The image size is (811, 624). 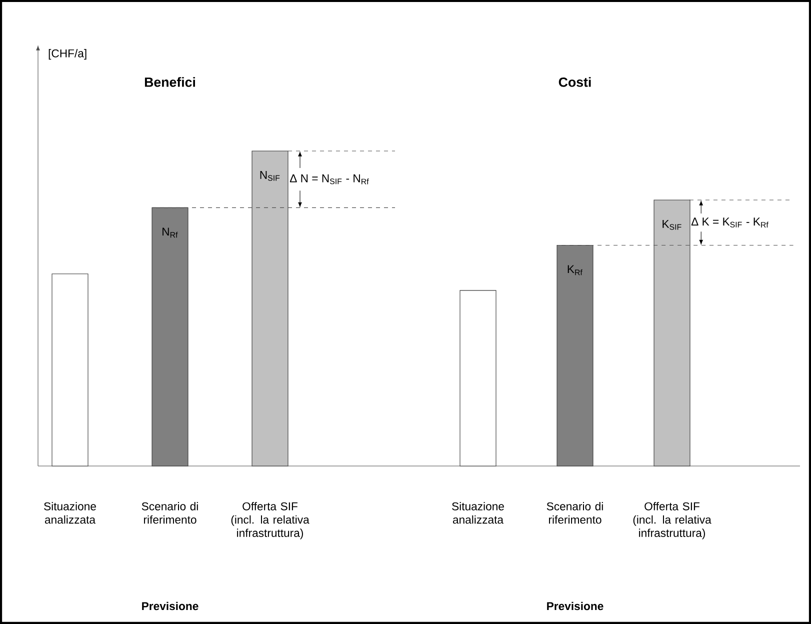 I want to click on annotation: N$_{SIF}$, so click(x=270, y=176).